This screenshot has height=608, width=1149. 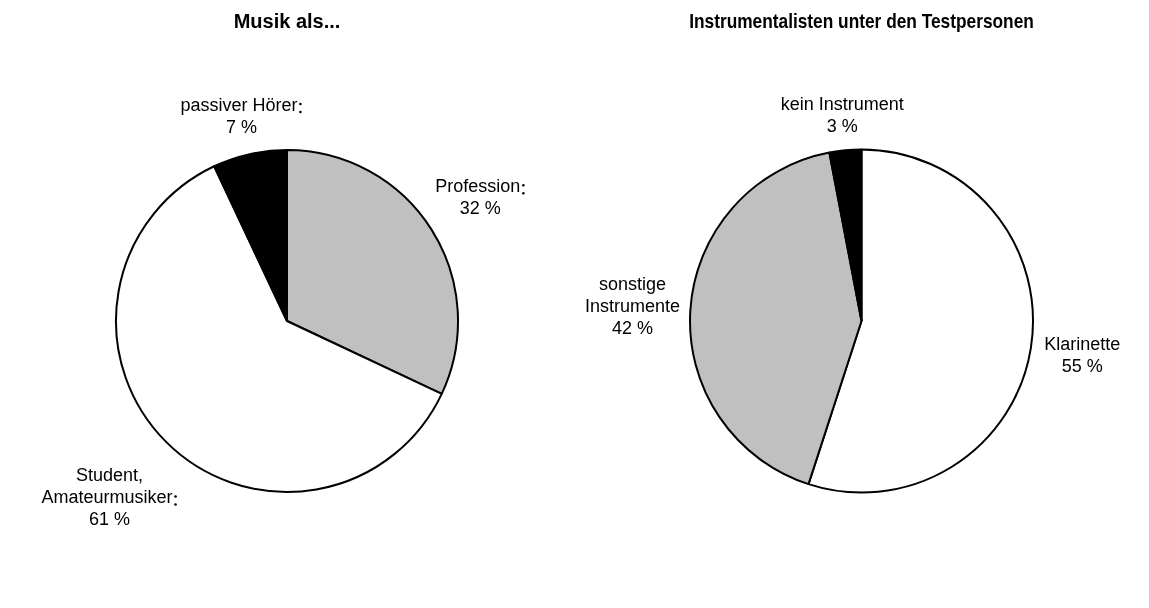 What do you see at coordinates (107, 486) in the screenshot?
I see `slice-label: Student, Amateurmusiker` at bounding box center [107, 486].